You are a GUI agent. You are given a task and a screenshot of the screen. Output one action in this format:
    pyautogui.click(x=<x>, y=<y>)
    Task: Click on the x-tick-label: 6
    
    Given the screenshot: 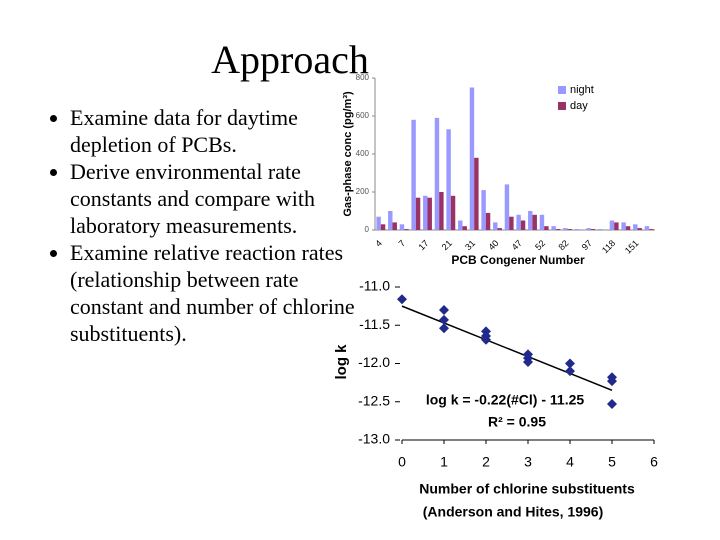 What is the action you would take?
    pyautogui.click(x=654, y=462)
    